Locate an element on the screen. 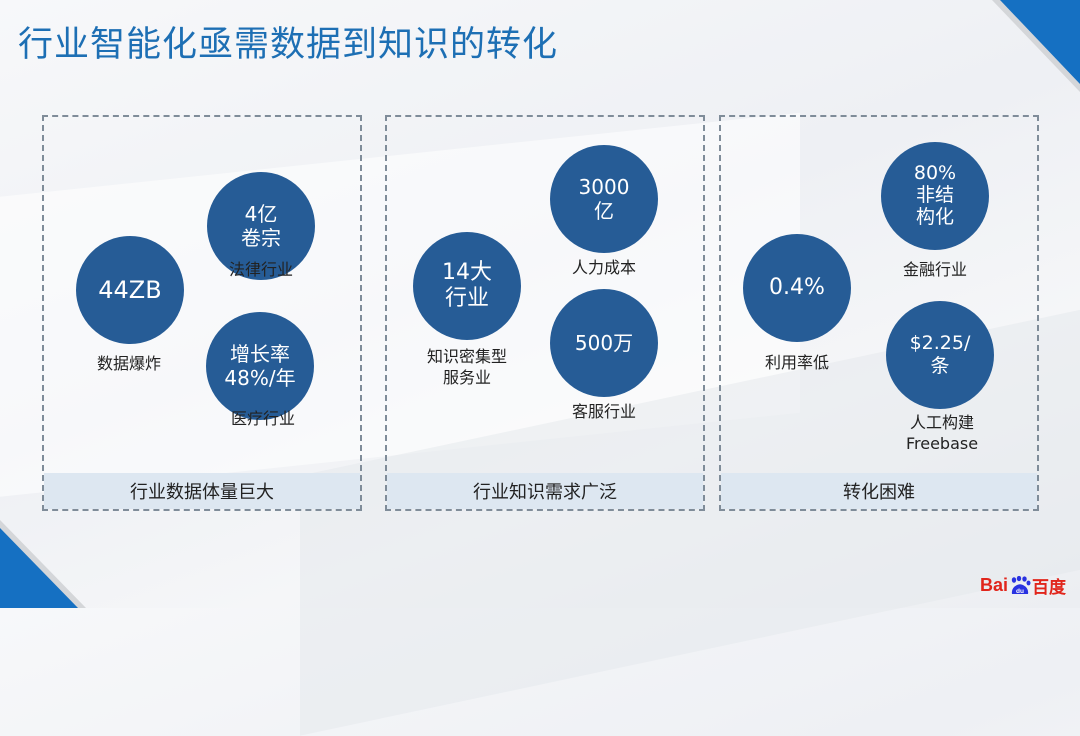  corner-decoration-top-right is located at coordinates (1040, 42).